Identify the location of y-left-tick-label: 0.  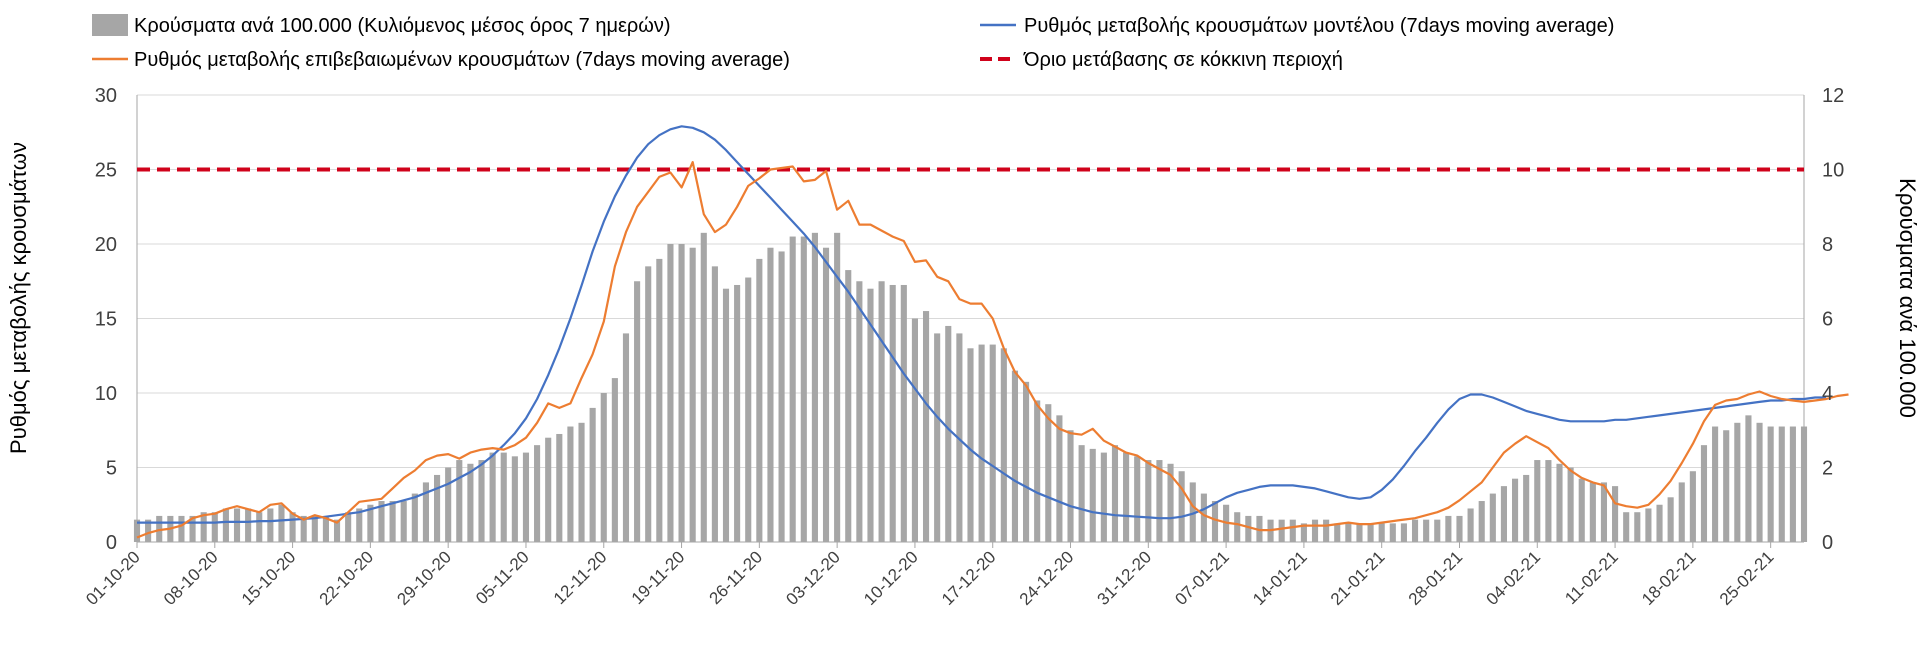
(111, 543).